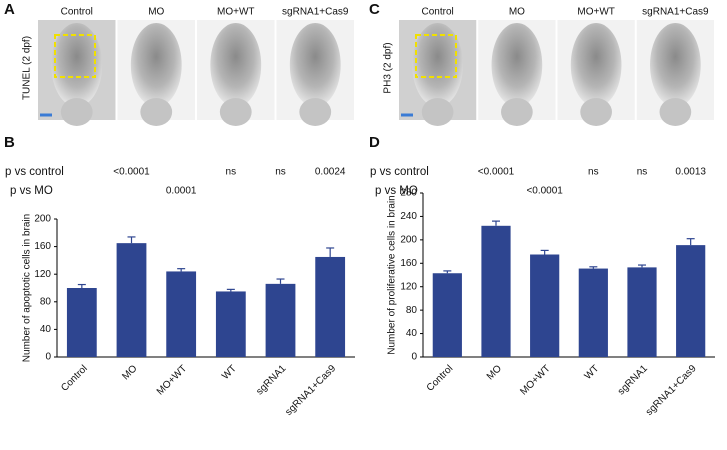 Image resolution: width=727 pixels, height=450 pixels. Describe the element at coordinates (9, 142) in the screenshot. I see `panel-letter: B` at that location.